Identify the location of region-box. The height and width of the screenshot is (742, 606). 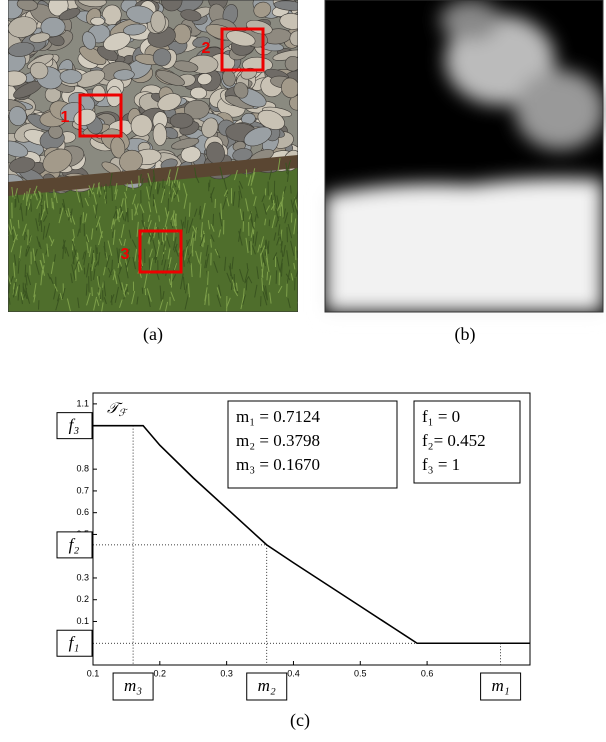
(100, 115).